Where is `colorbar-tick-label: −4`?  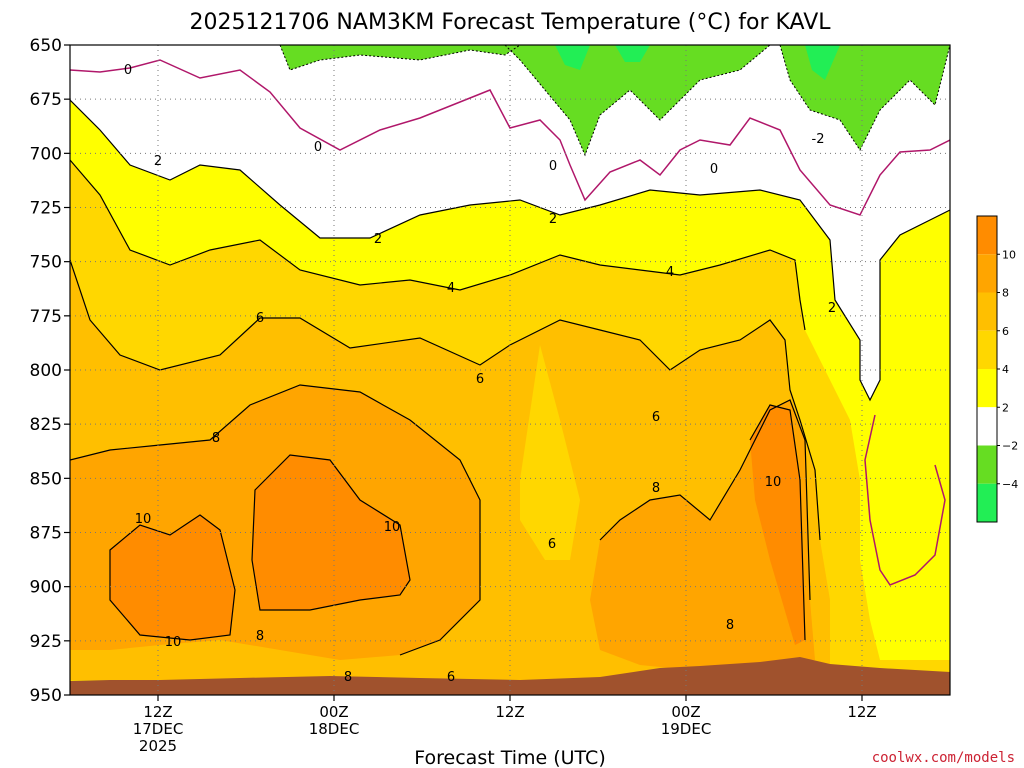
colorbar-tick-label: −4 is located at coordinates (1010, 484).